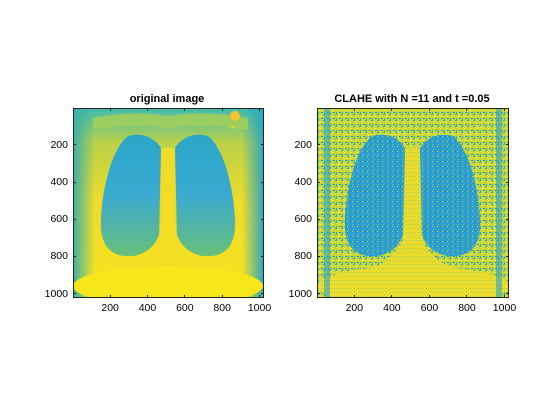 Image resolution: width=560 pixels, height=420 pixels. What do you see at coordinates (185, 308) in the screenshot?
I see `x-tick-label-original: 600` at bounding box center [185, 308].